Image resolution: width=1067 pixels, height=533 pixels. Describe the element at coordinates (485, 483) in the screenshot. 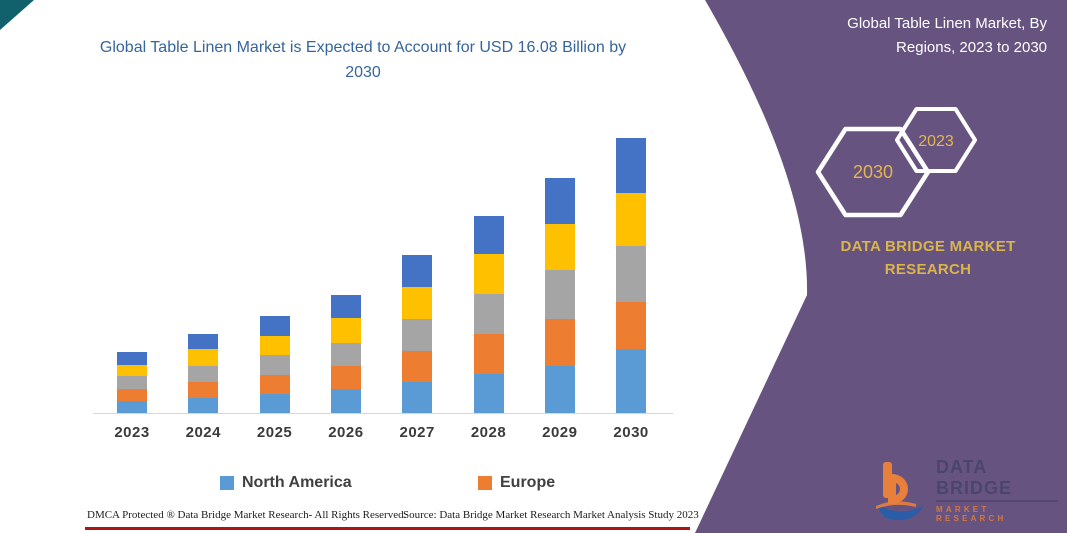

I see `legend-swatch-europe` at that location.